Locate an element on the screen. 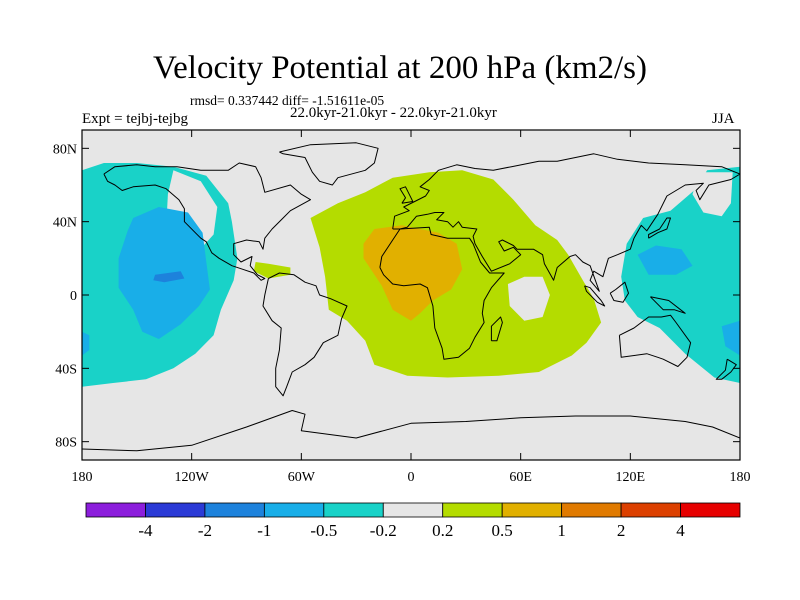 This screenshot has height=600, width=800. coastline-antarctica is located at coordinates (411, 431).